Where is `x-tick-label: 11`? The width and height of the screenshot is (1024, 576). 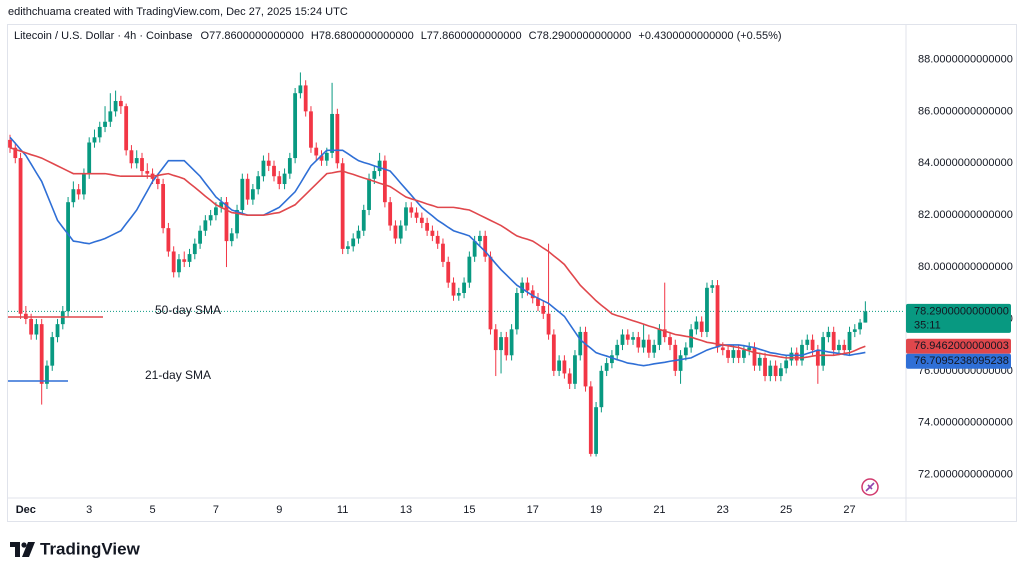
x-tick-label: 11 is located at coordinates (342, 510).